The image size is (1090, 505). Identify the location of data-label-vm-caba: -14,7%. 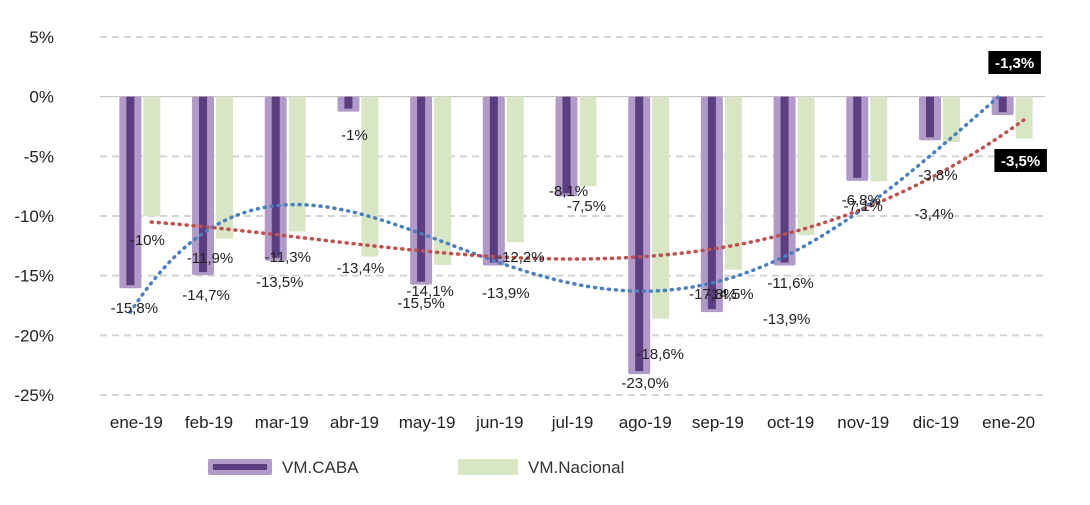
(206, 295).